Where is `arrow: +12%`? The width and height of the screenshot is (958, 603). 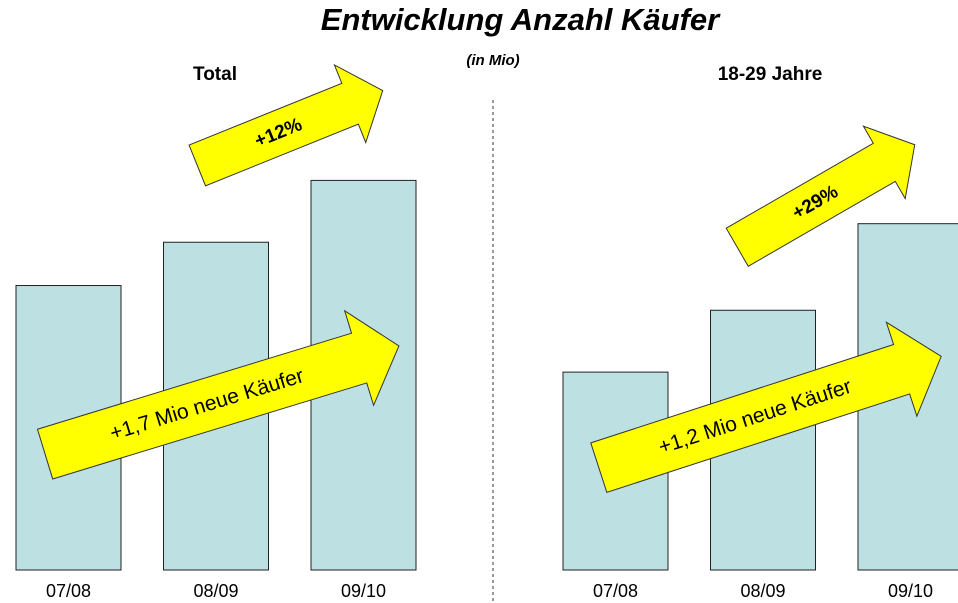 arrow: +12% is located at coordinates (286, 125).